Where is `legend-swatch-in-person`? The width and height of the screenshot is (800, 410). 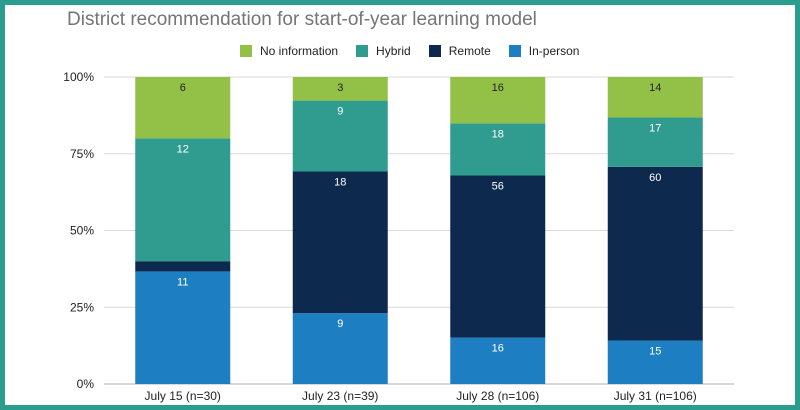
legend-swatch-in-person is located at coordinates (514, 51).